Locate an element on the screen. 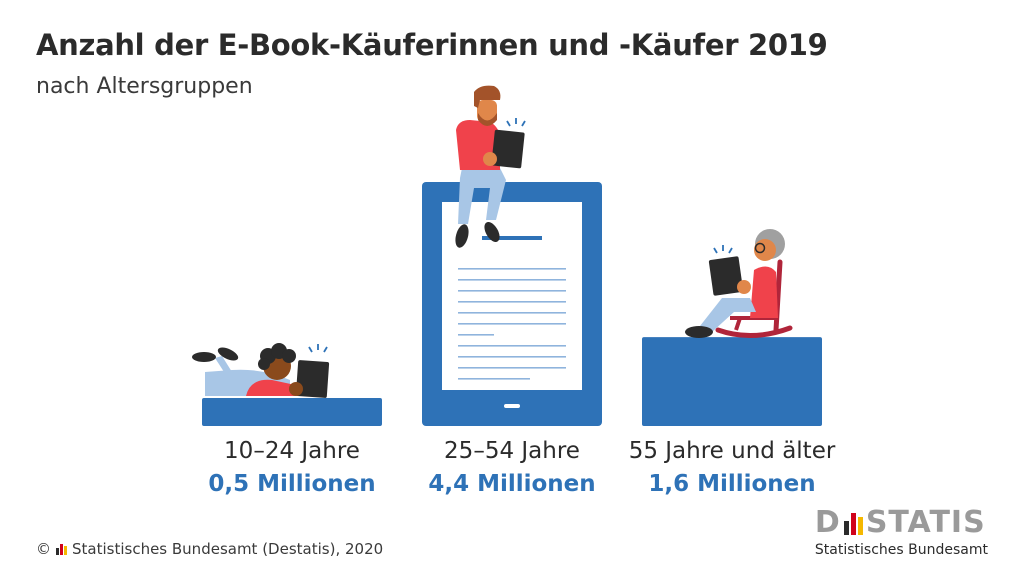  logo-word-right: STATIS is located at coordinates (925, 522).